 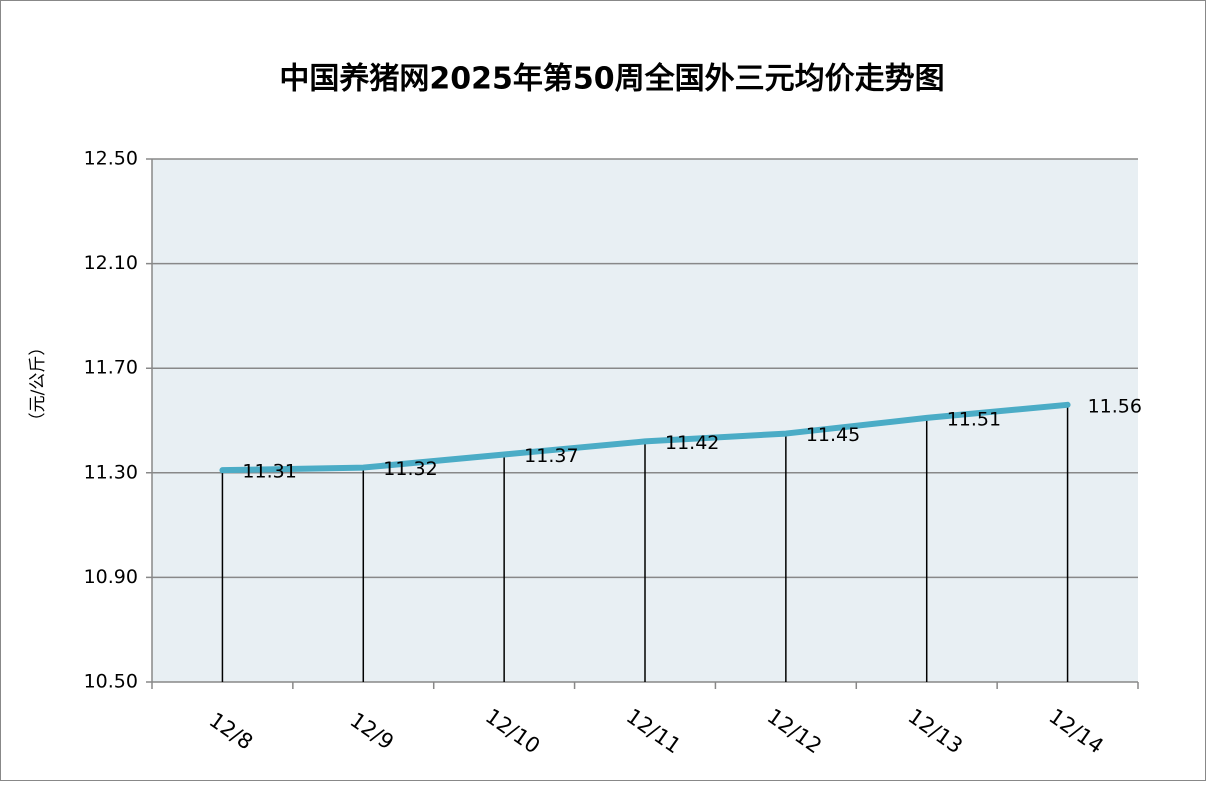 What do you see at coordinates (692, 443) in the screenshot?
I see `data-label: 11.42` at bounding box center [692, 443].